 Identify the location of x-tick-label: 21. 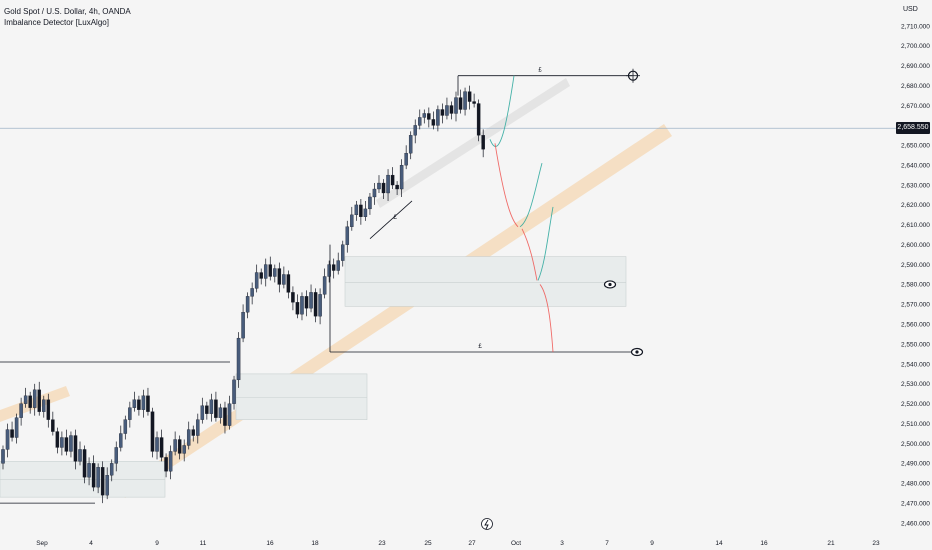
(831, 543).